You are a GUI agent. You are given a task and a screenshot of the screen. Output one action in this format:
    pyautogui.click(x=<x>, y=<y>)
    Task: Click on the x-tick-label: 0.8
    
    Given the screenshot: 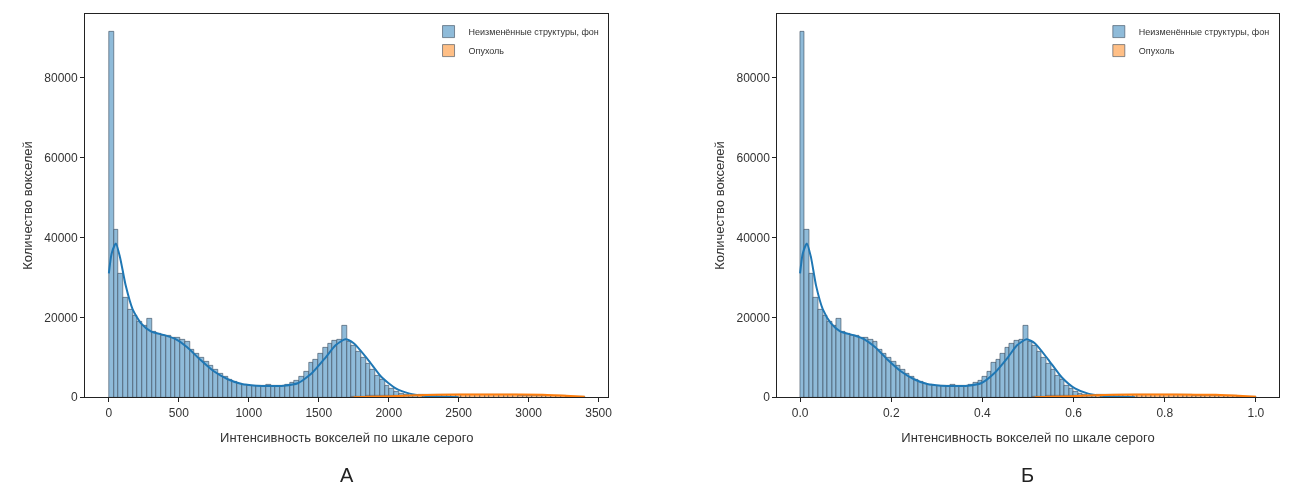 What is the action you would take?
    pyautogui.click(x=1165, y=412)
    